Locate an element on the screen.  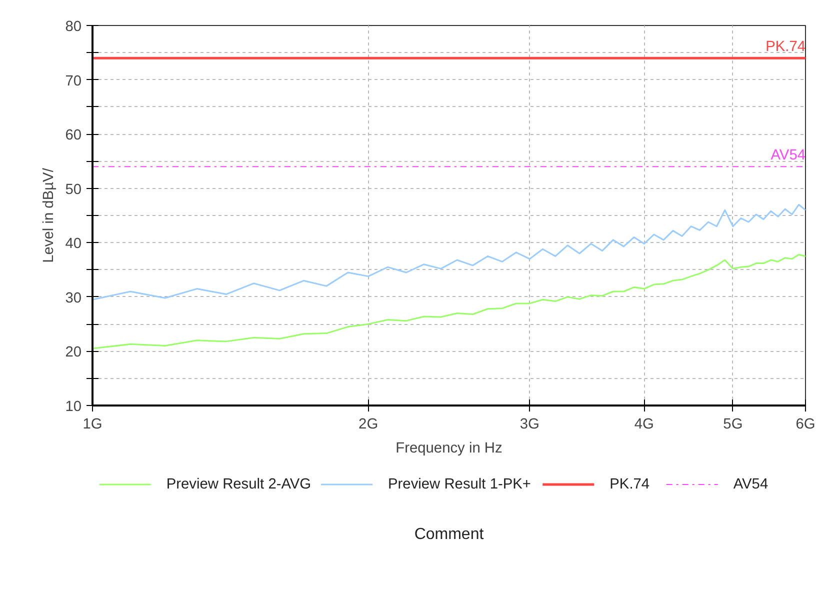
x-tick-label: 3G is located at coordinates (530, 424).